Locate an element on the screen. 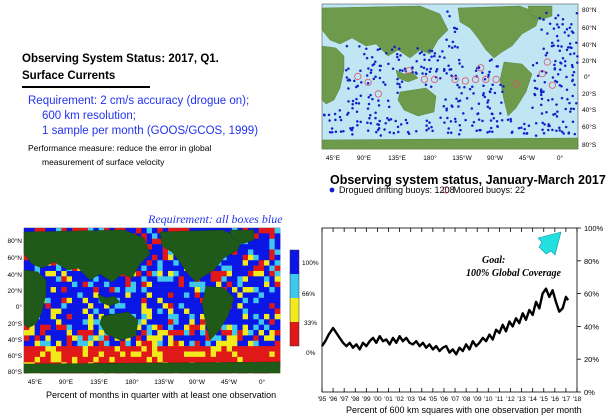 This screenshot has width=606, height=416. coverage-map-land is located at coordinates (152, 301).